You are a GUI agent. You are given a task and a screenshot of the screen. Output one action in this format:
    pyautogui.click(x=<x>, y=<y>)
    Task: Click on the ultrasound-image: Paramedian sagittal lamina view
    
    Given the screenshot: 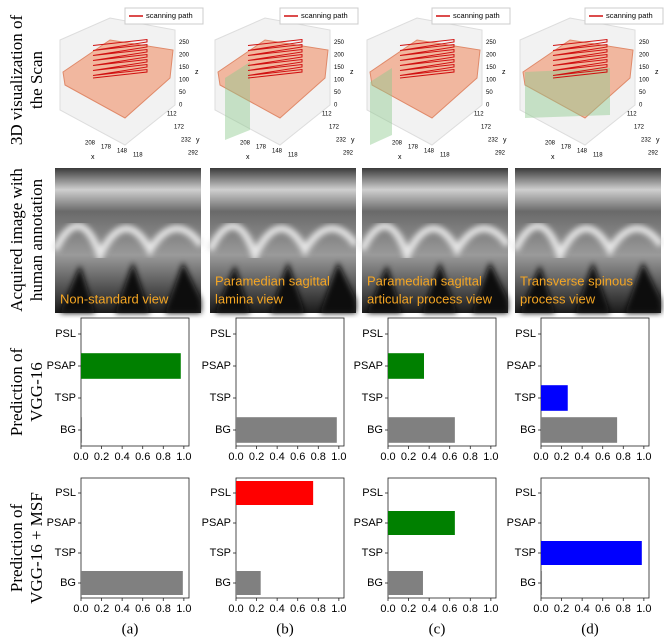 What is the action you would take?
    pyautogui.click(x=282, y=240)
    